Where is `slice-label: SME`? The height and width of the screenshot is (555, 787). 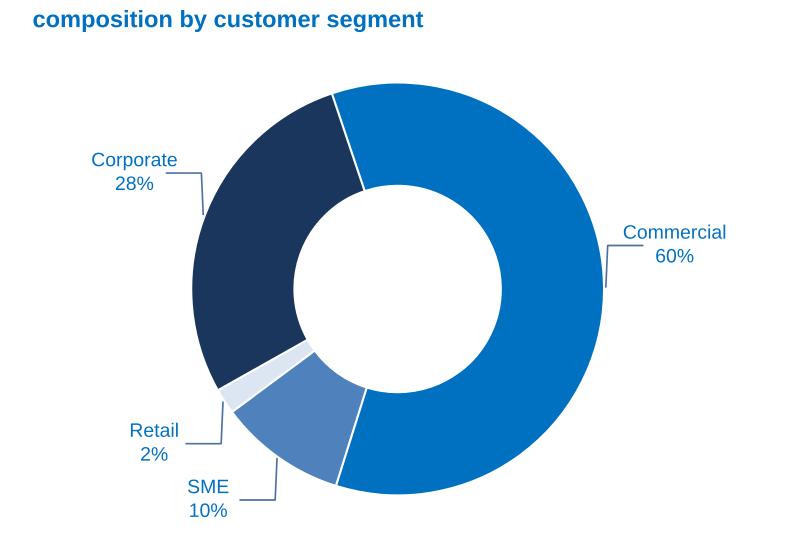
slice-label: SME is located at coordinates (208, 487).